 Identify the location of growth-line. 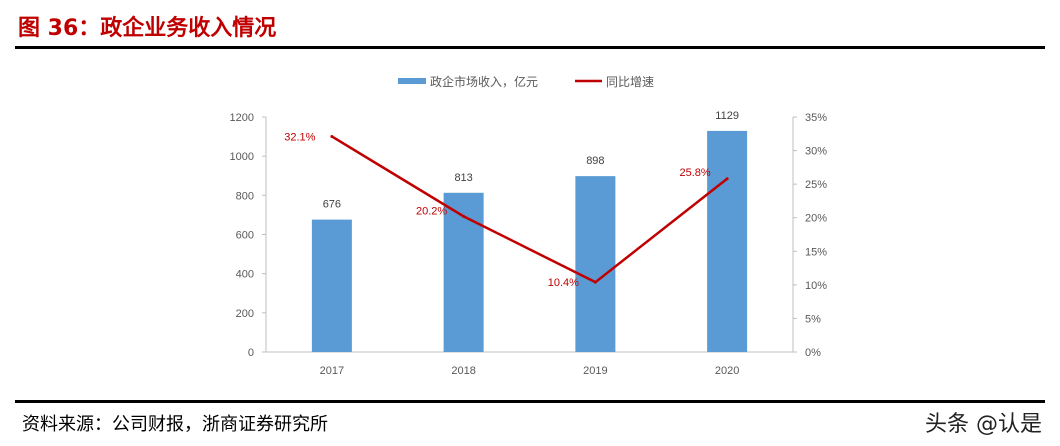
(529, 209).